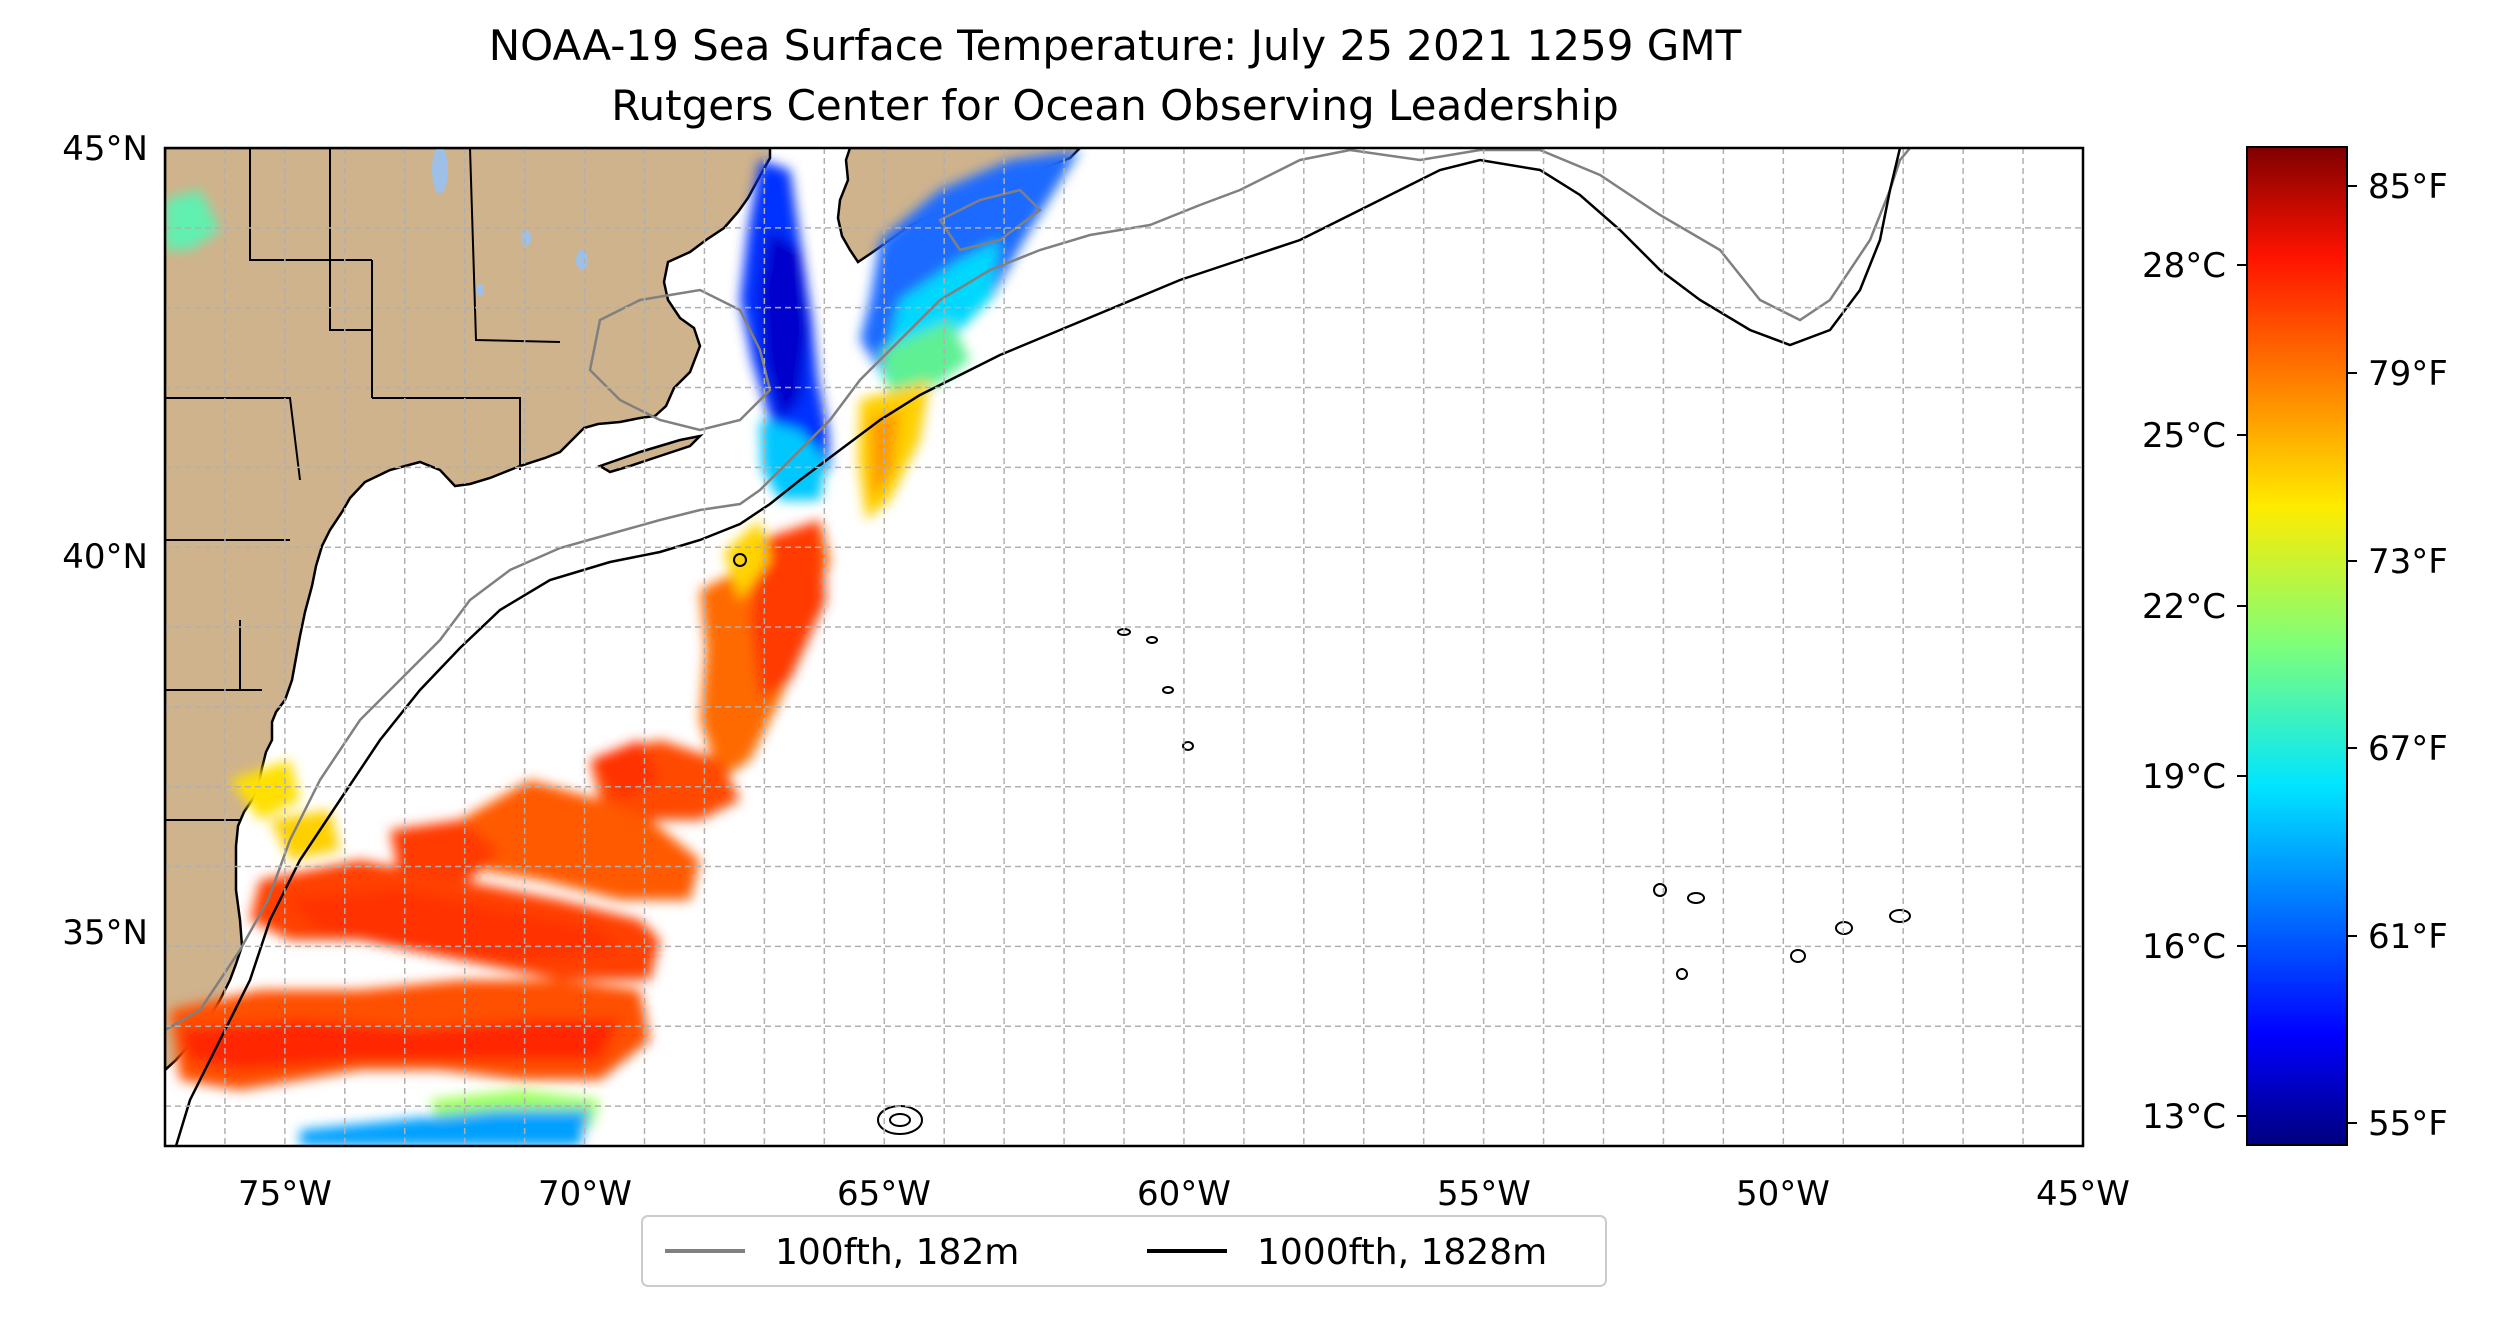 The width and height of the screenshot is (2502, 1318). Describe the element at coordinates (2184, 1117) in the screenshot. I see `celsius-tick-label: 13°C` at that location.